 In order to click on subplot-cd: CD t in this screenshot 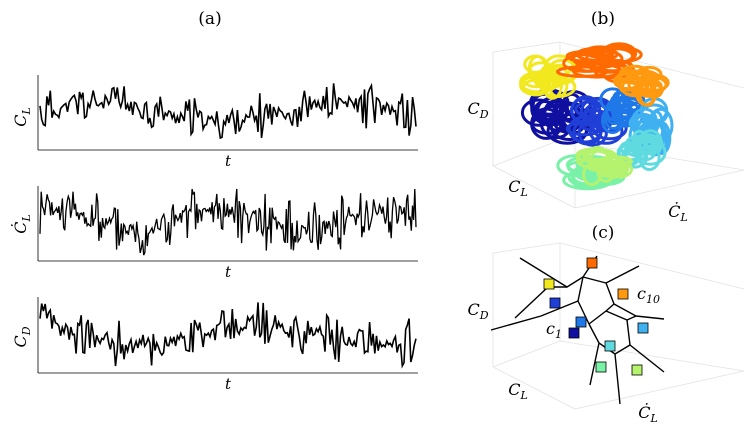, I will do `click(214, 345)`.